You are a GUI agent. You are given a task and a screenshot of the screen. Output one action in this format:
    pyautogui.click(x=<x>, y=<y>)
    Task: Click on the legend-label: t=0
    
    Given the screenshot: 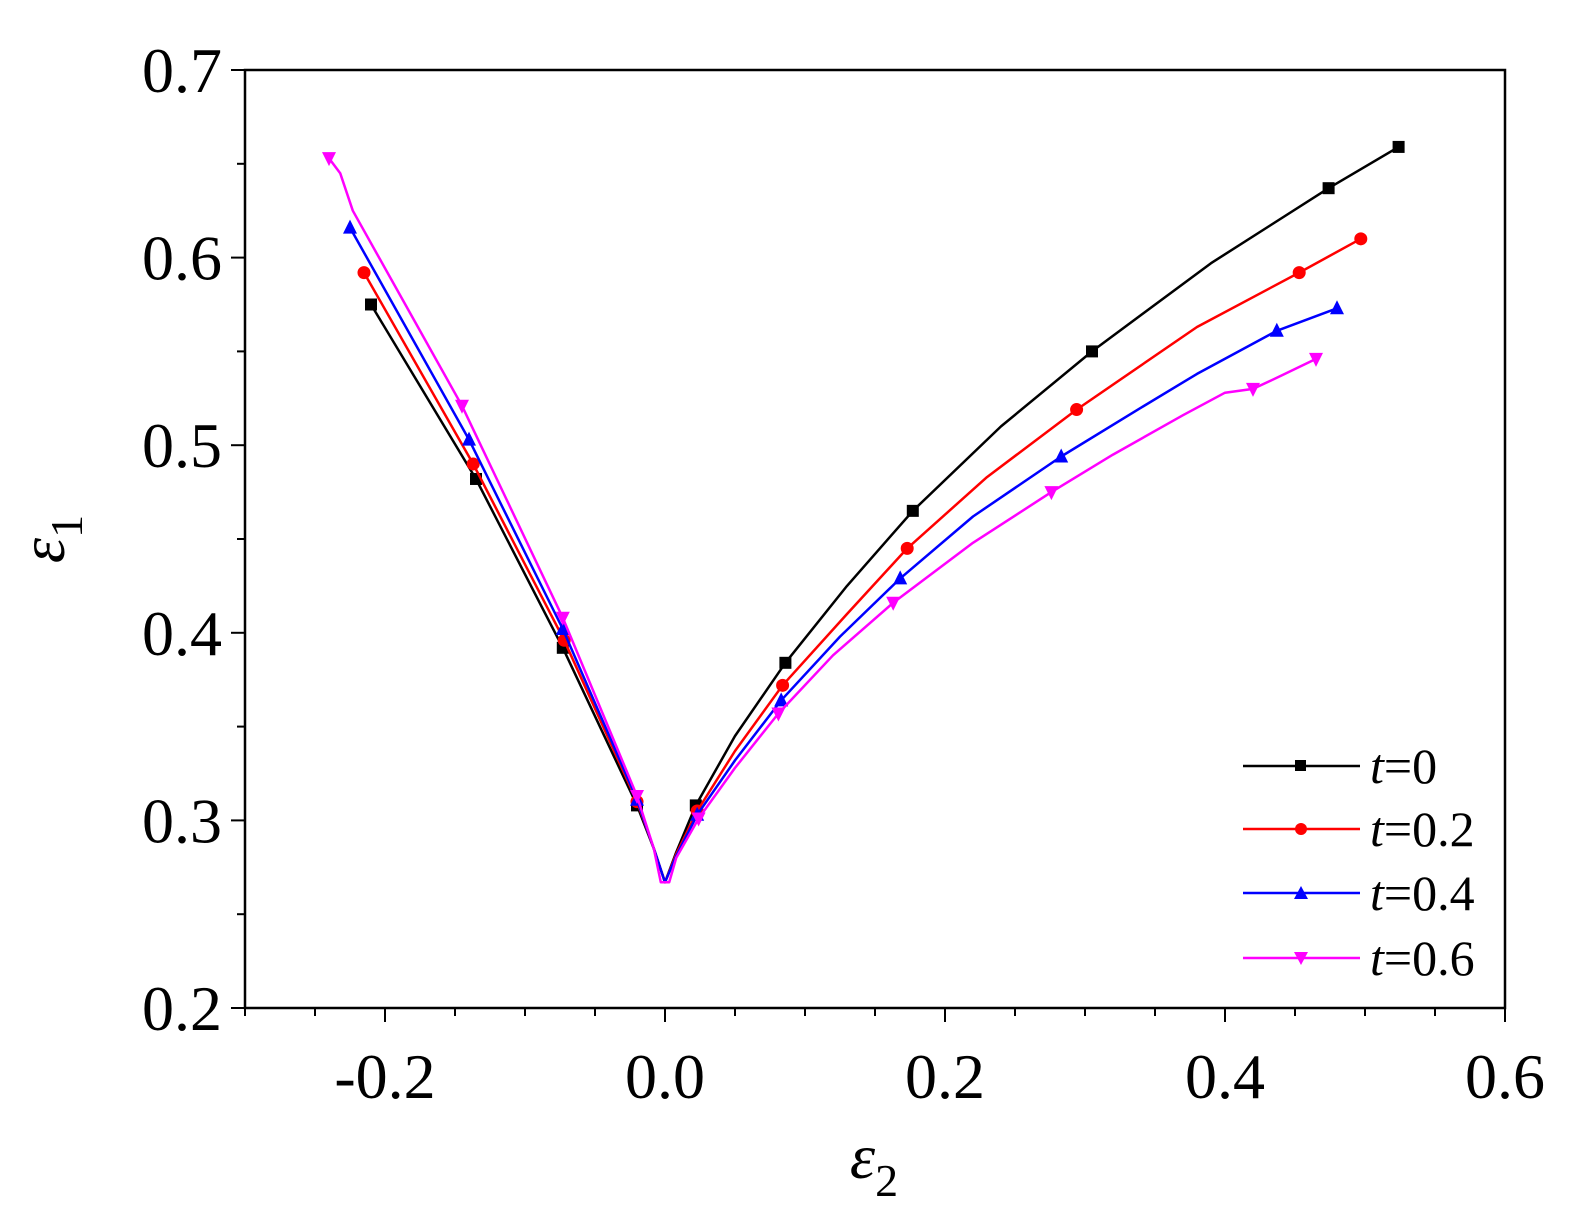 What is the action you would take?
    pyautogui.click(x=1403, y=766)
    